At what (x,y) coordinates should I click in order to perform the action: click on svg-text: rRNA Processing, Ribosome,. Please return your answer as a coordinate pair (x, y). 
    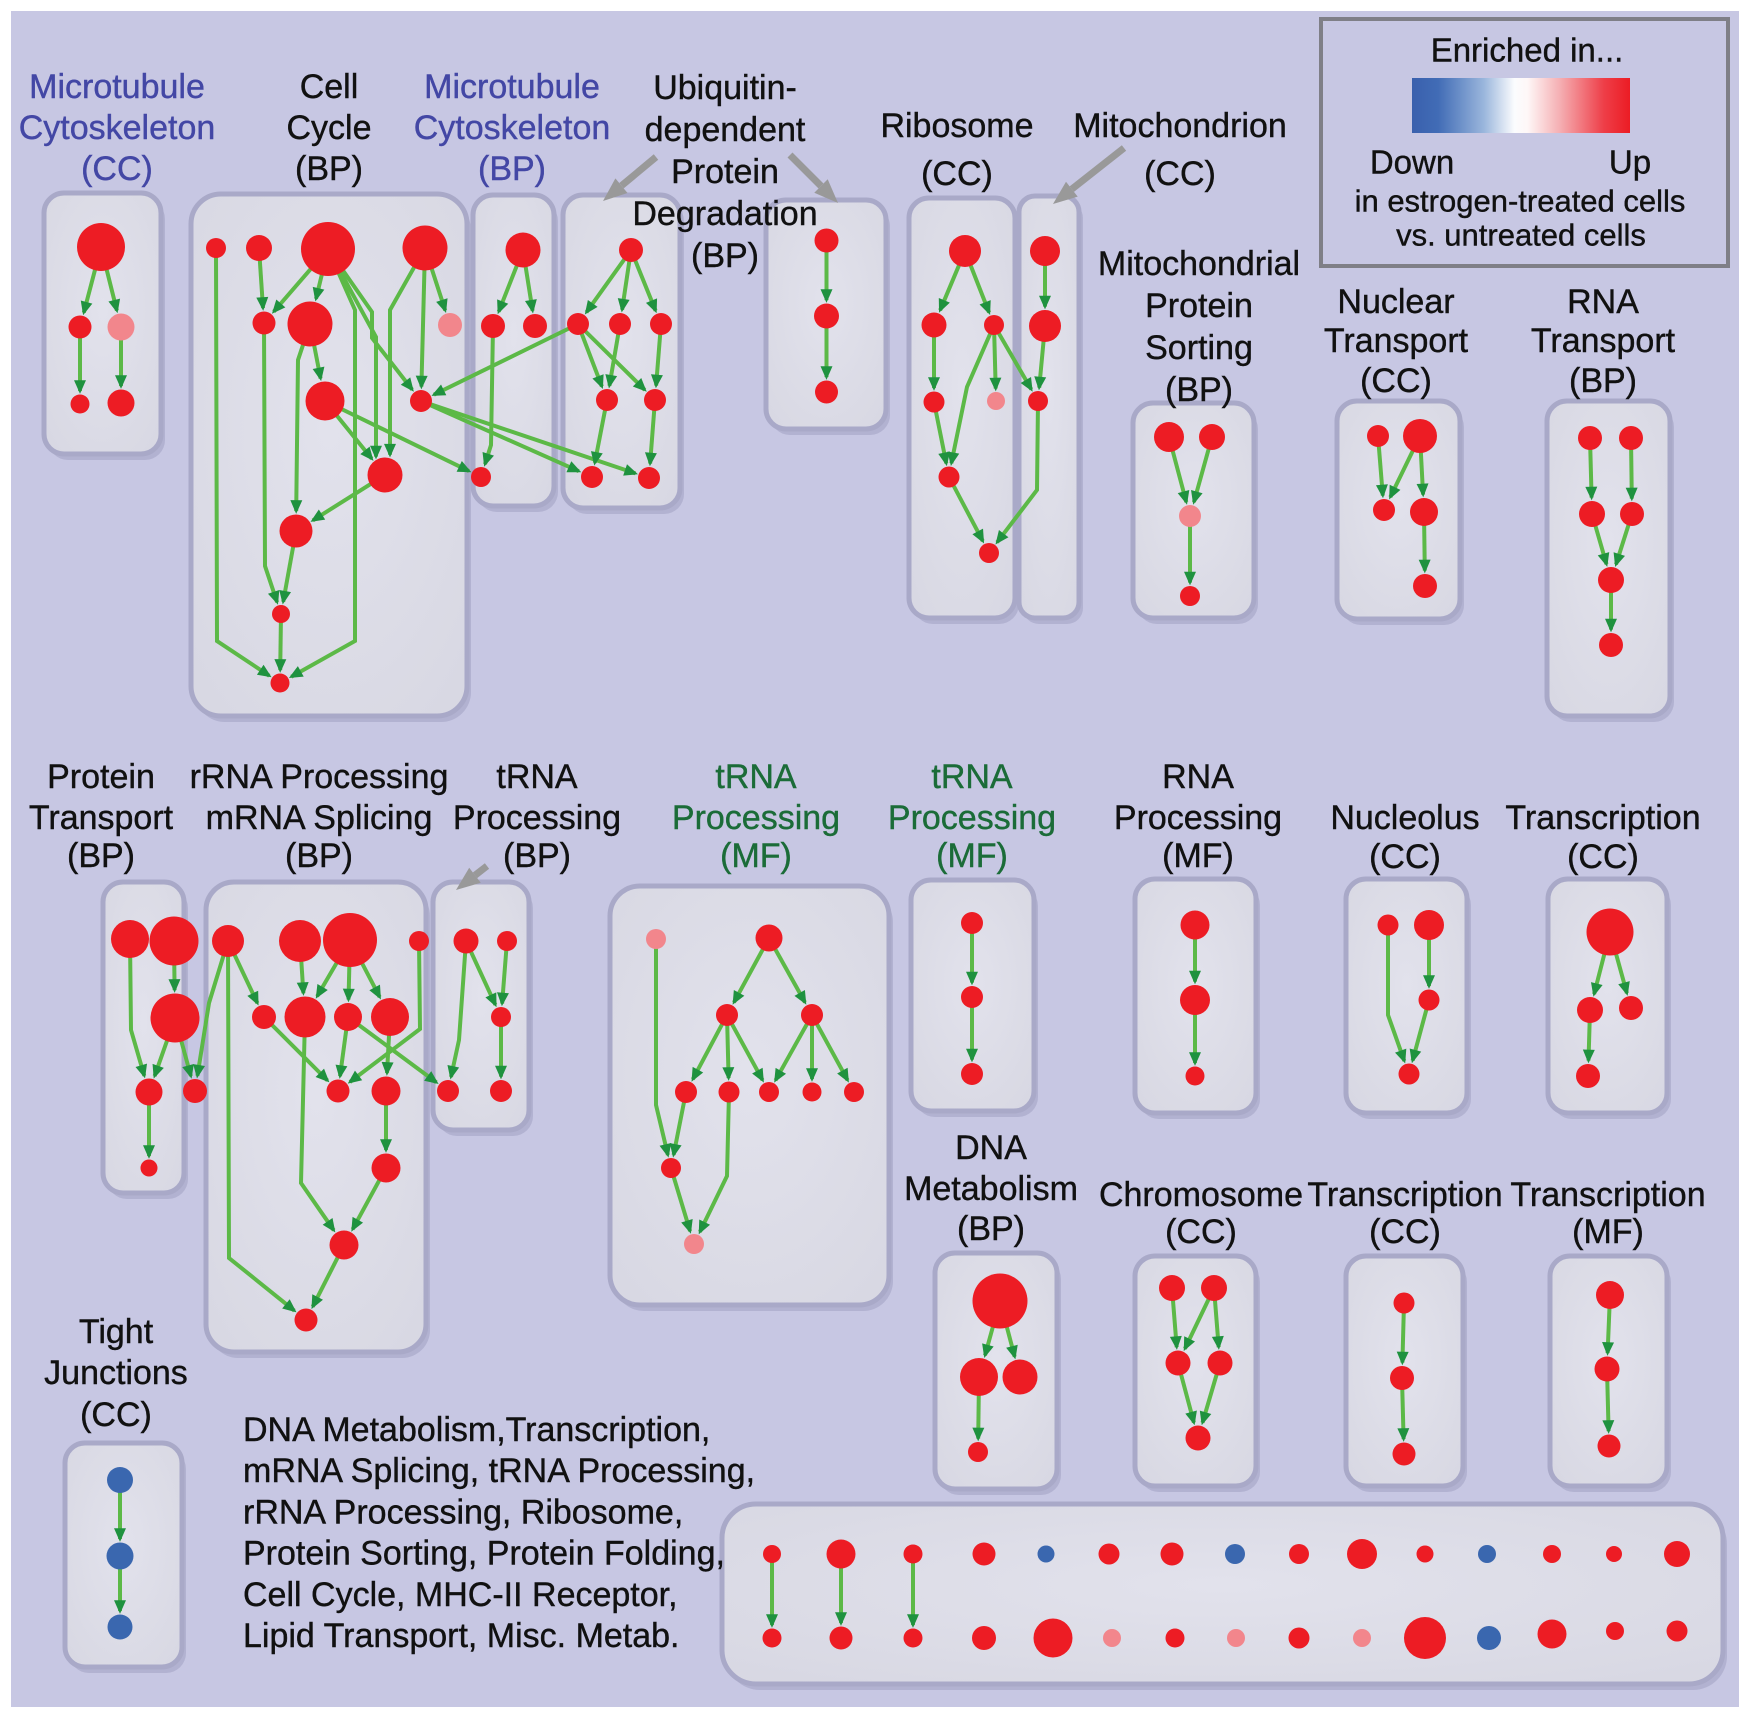
    Looking at the image, I should click on (463, 1512).